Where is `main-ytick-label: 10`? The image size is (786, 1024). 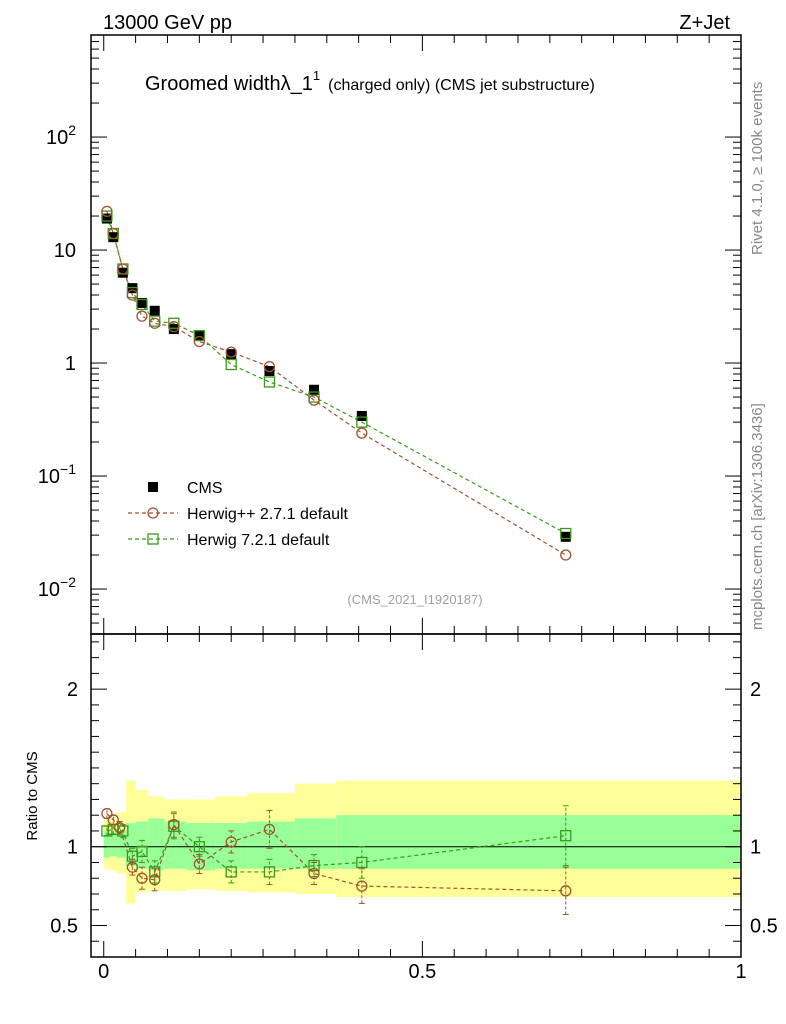 main-ytick-label: 10 is located at coordinates (65, 251).